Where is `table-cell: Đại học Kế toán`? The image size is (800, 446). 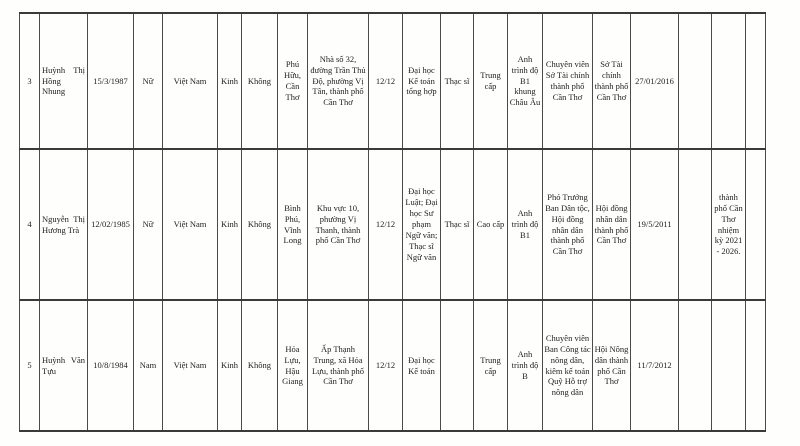 table-cell: Đại học Kế toán is located at coordinates (421, 365).